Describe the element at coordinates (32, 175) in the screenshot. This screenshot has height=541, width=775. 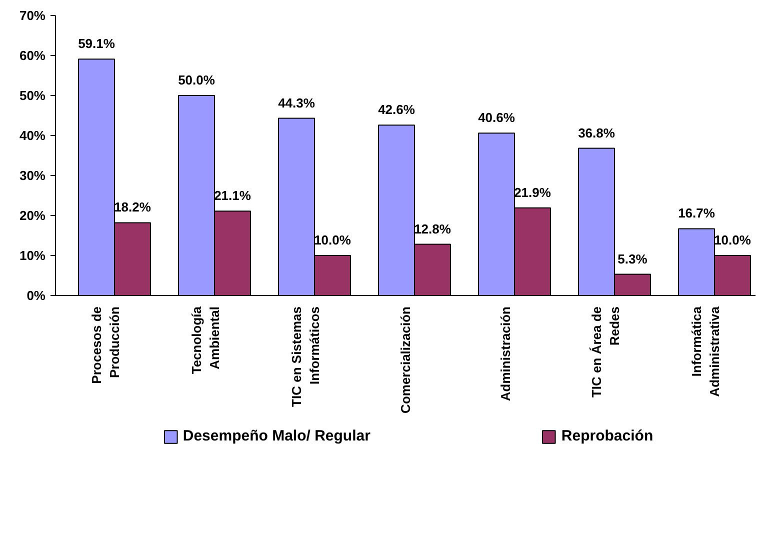
I see `y-tick-label: 30%` at that location.